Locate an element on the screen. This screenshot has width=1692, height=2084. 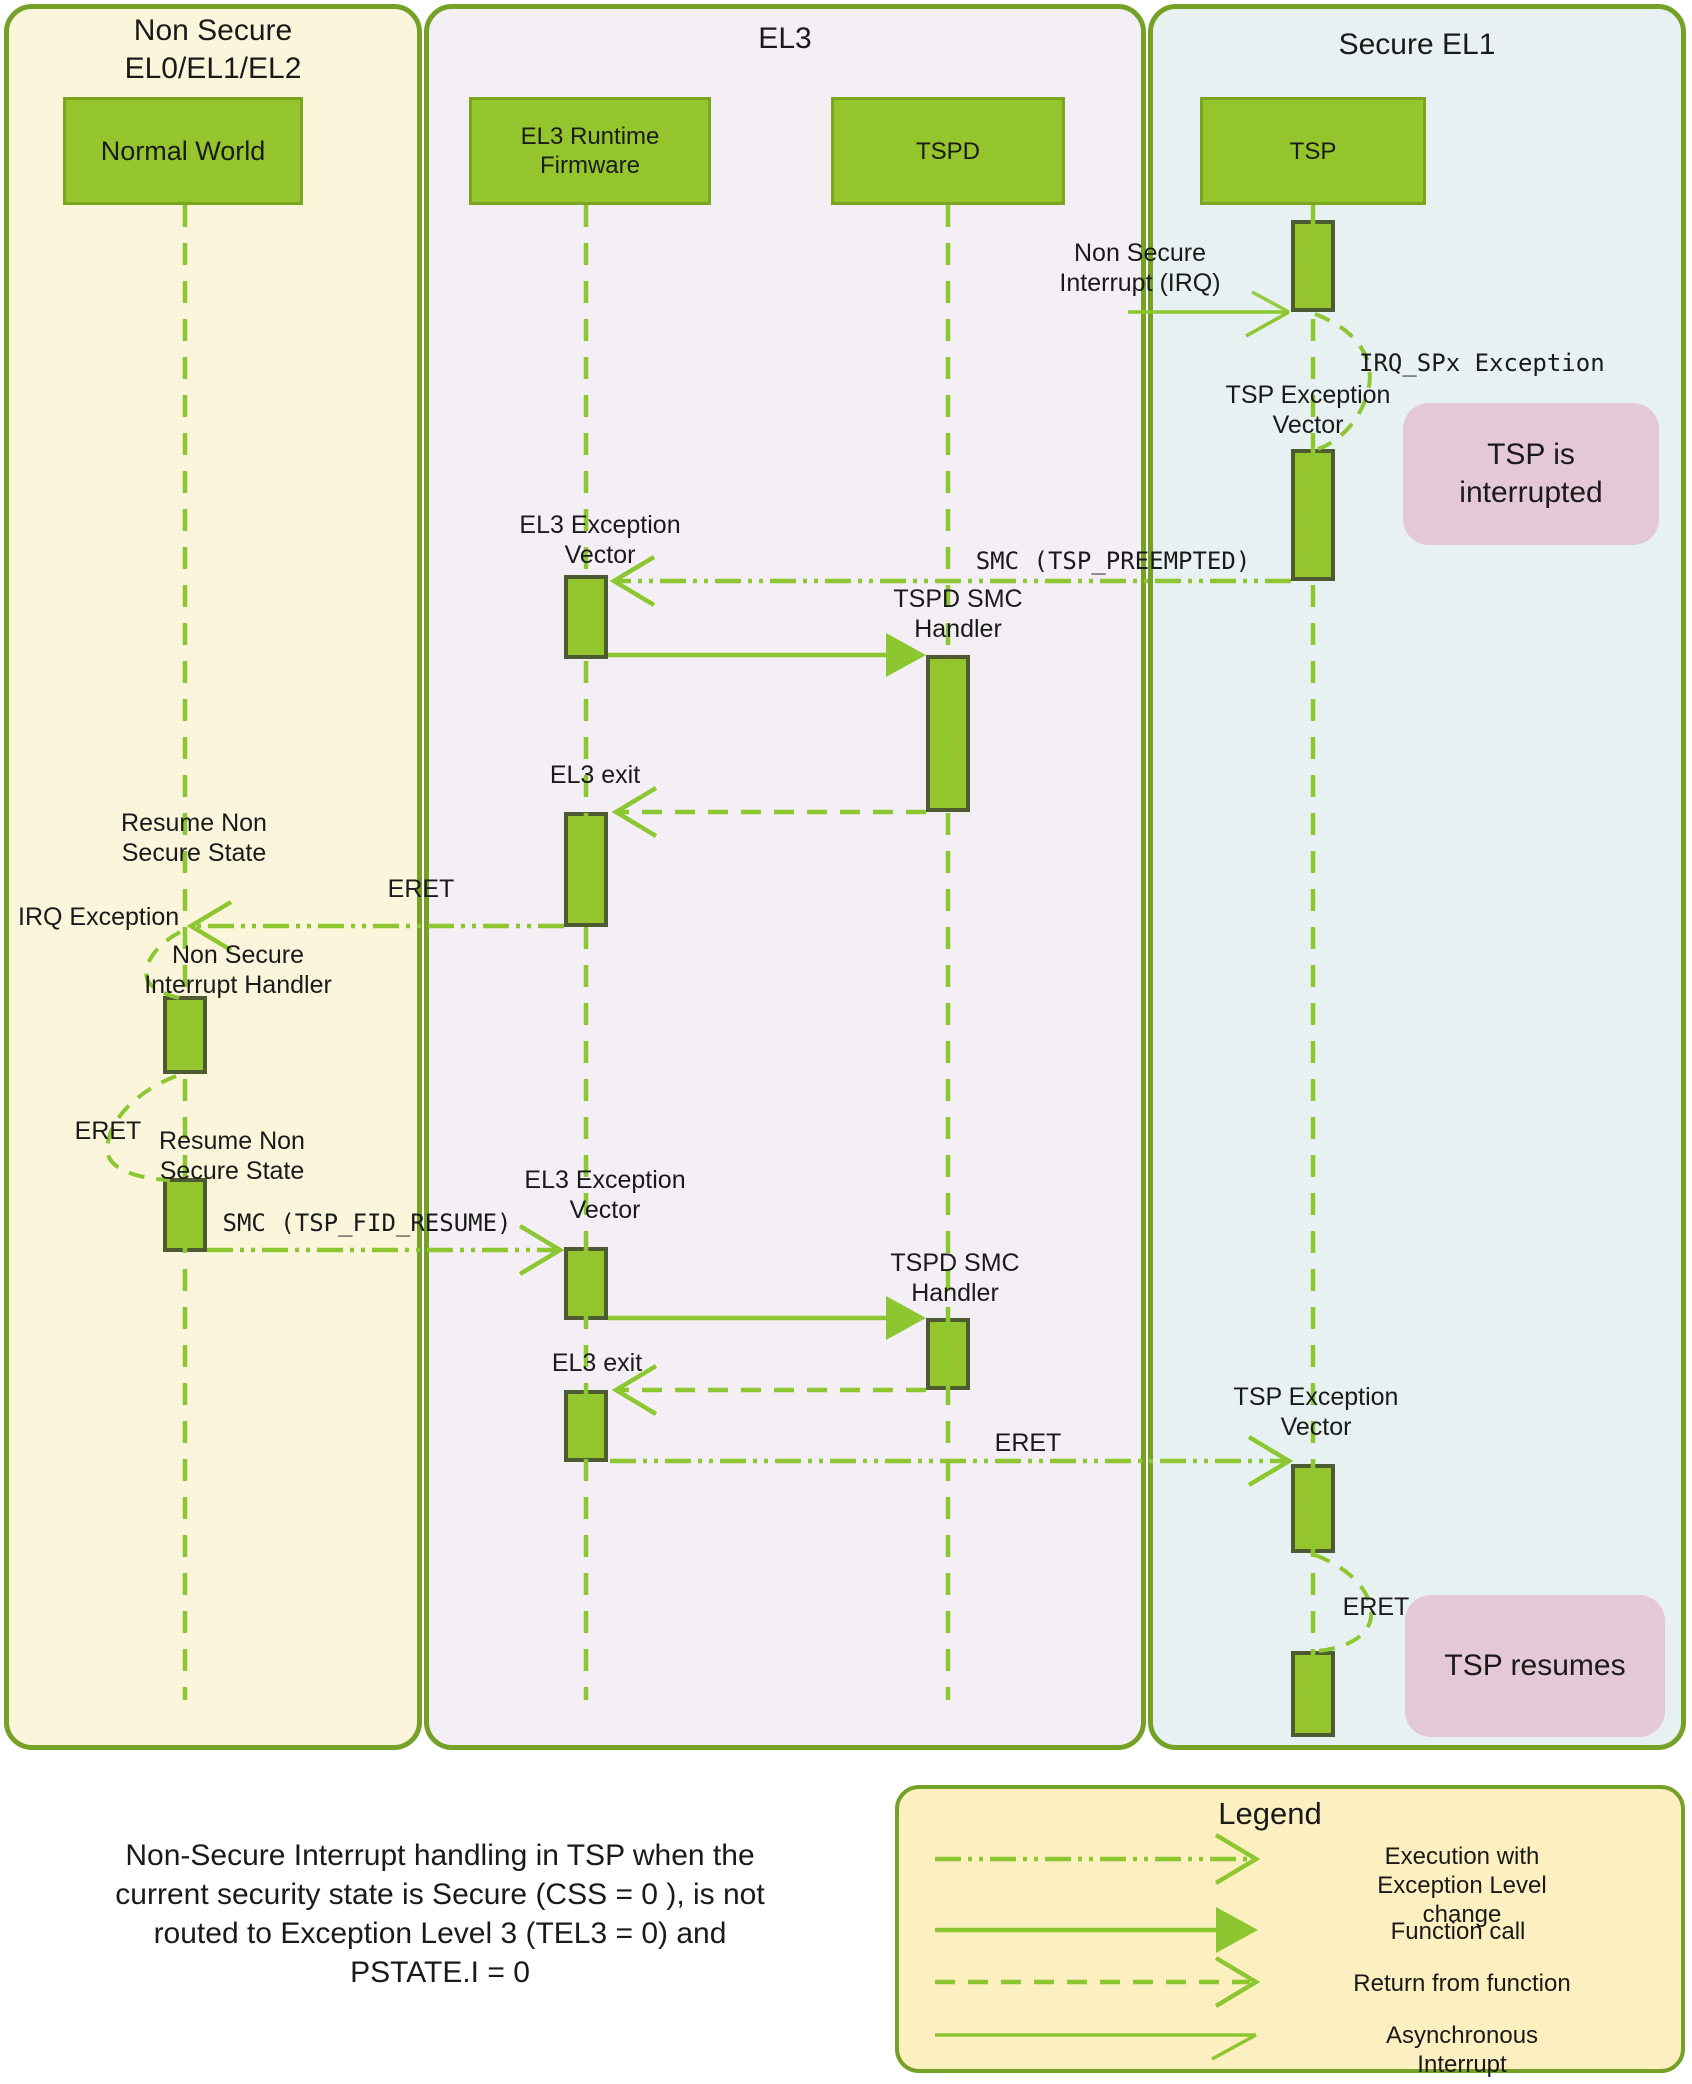
legend-title: Legend is located at coordinates (1270, 1813).